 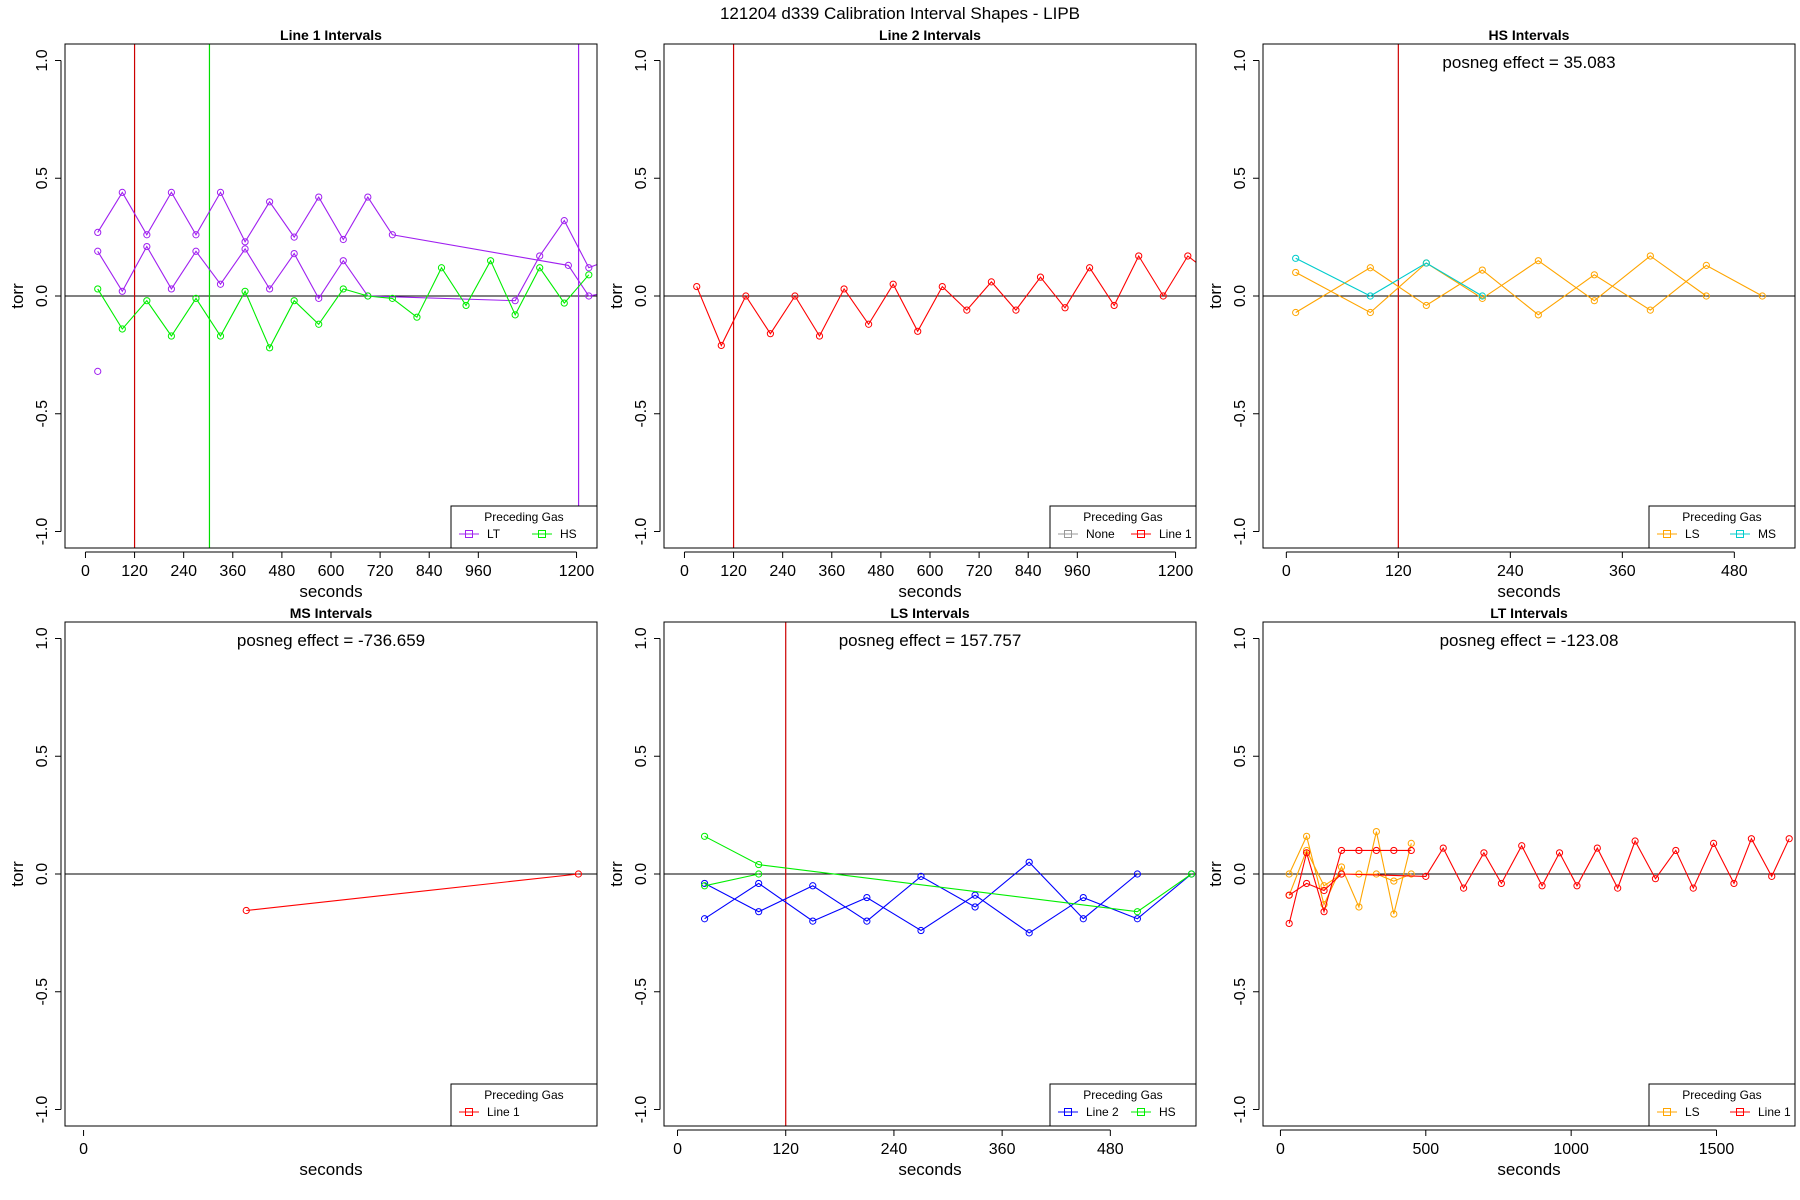 What do you see at coordinates (1717, 1149) in the screenshot?
I see `x-tick-label: 1500` at bounding box center [1717, 1149].